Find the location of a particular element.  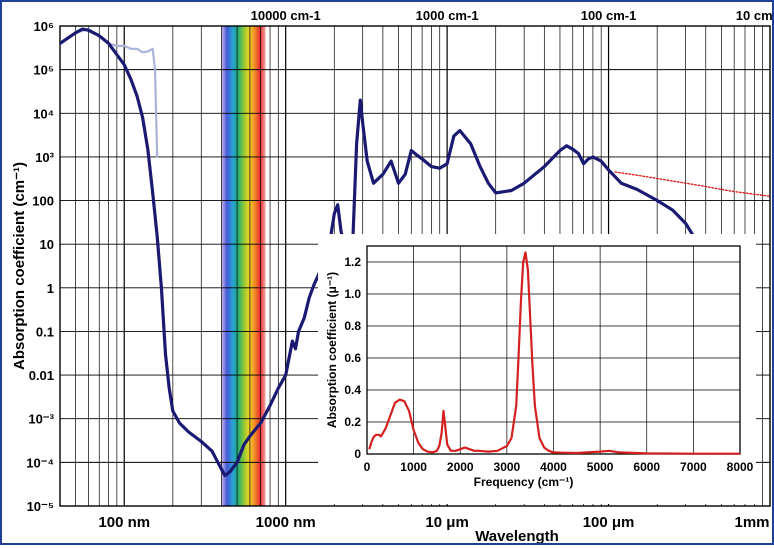

inset-y-tick-label: 0.8 is located at coordinates (352, 326).